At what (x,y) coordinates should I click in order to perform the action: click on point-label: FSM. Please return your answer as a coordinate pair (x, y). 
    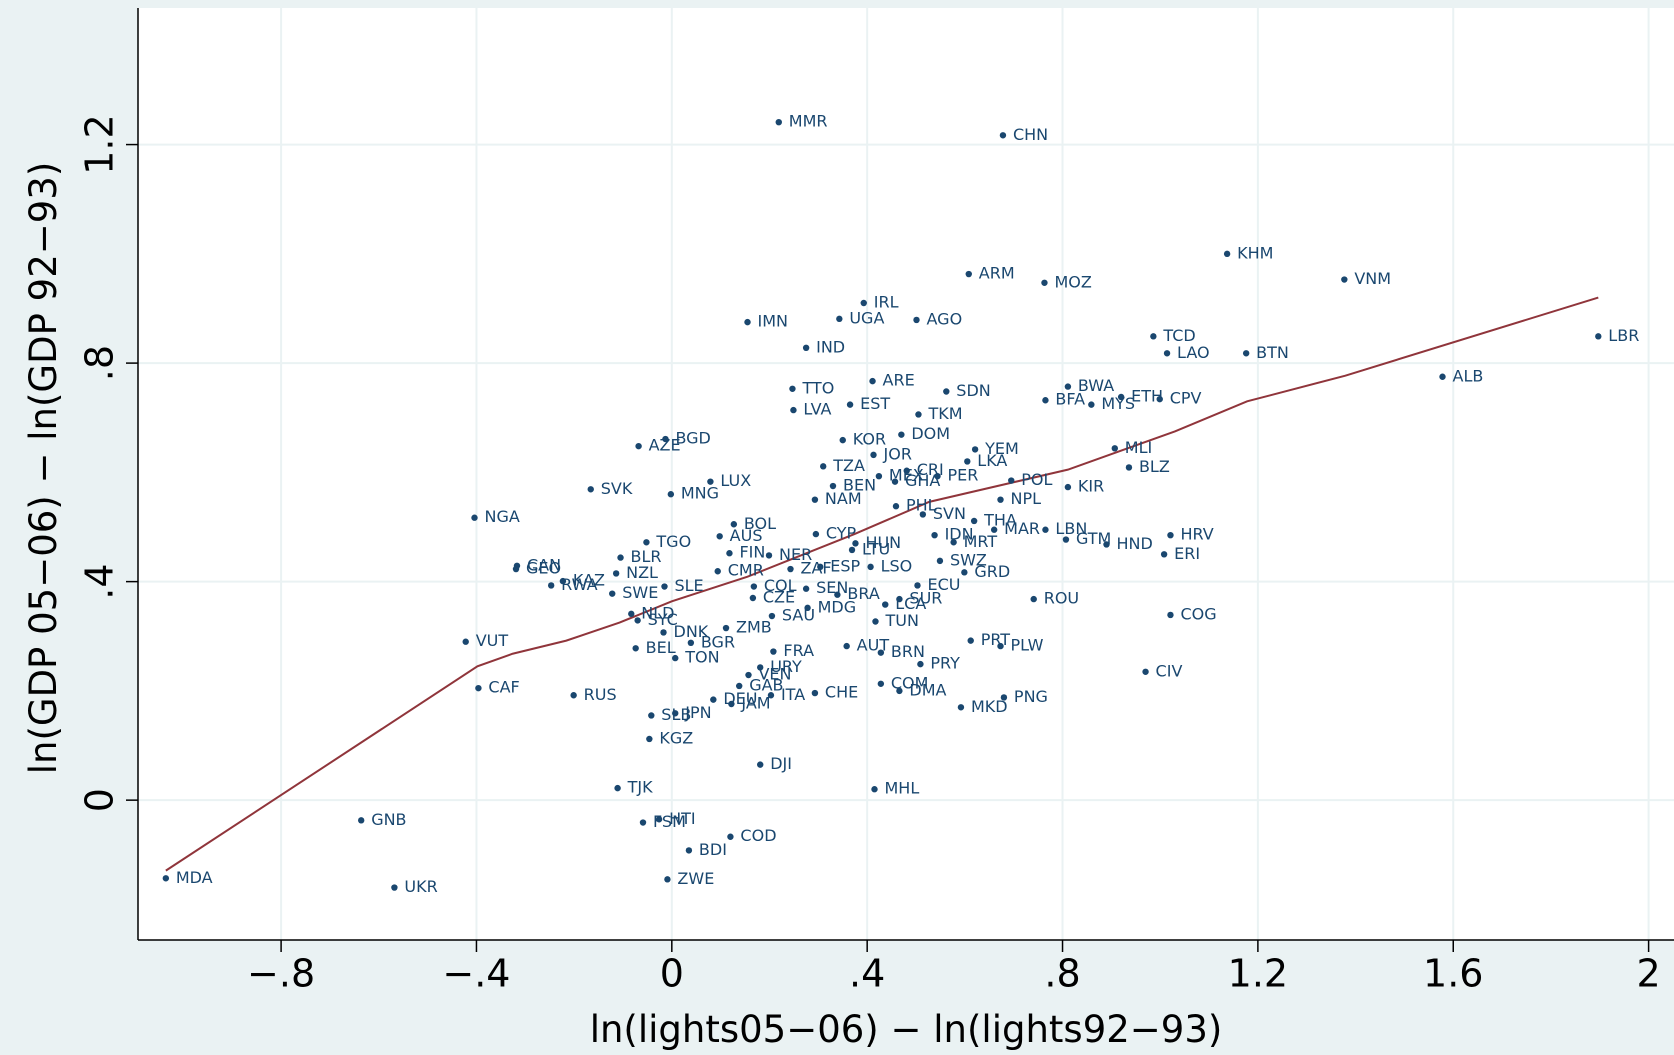
    Looking at the image, I should click on (669, 821).